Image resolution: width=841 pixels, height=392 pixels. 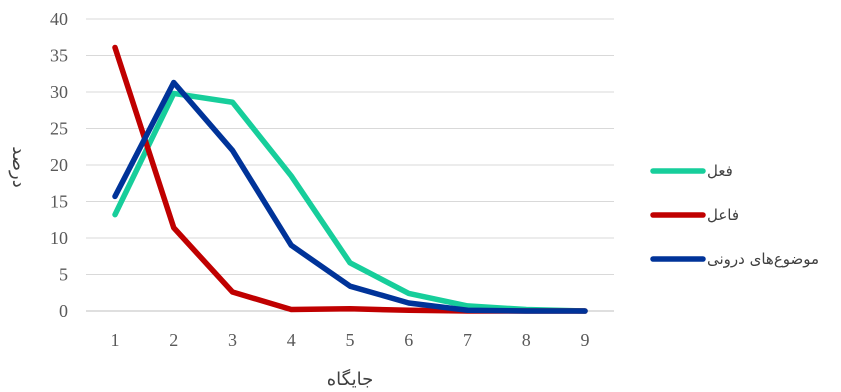 What do you see at coordinates (63, 275) in the screenshot?
I see `y-tick-label: 5` at bounding box center [63, 275].